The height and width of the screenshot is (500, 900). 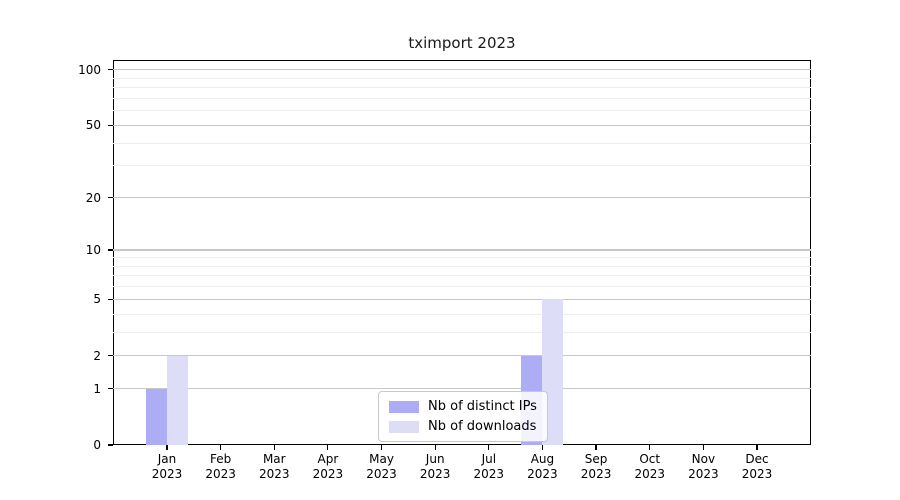 I want to click on x-tick-label: Sep 2023, so click(x=596, y=467).